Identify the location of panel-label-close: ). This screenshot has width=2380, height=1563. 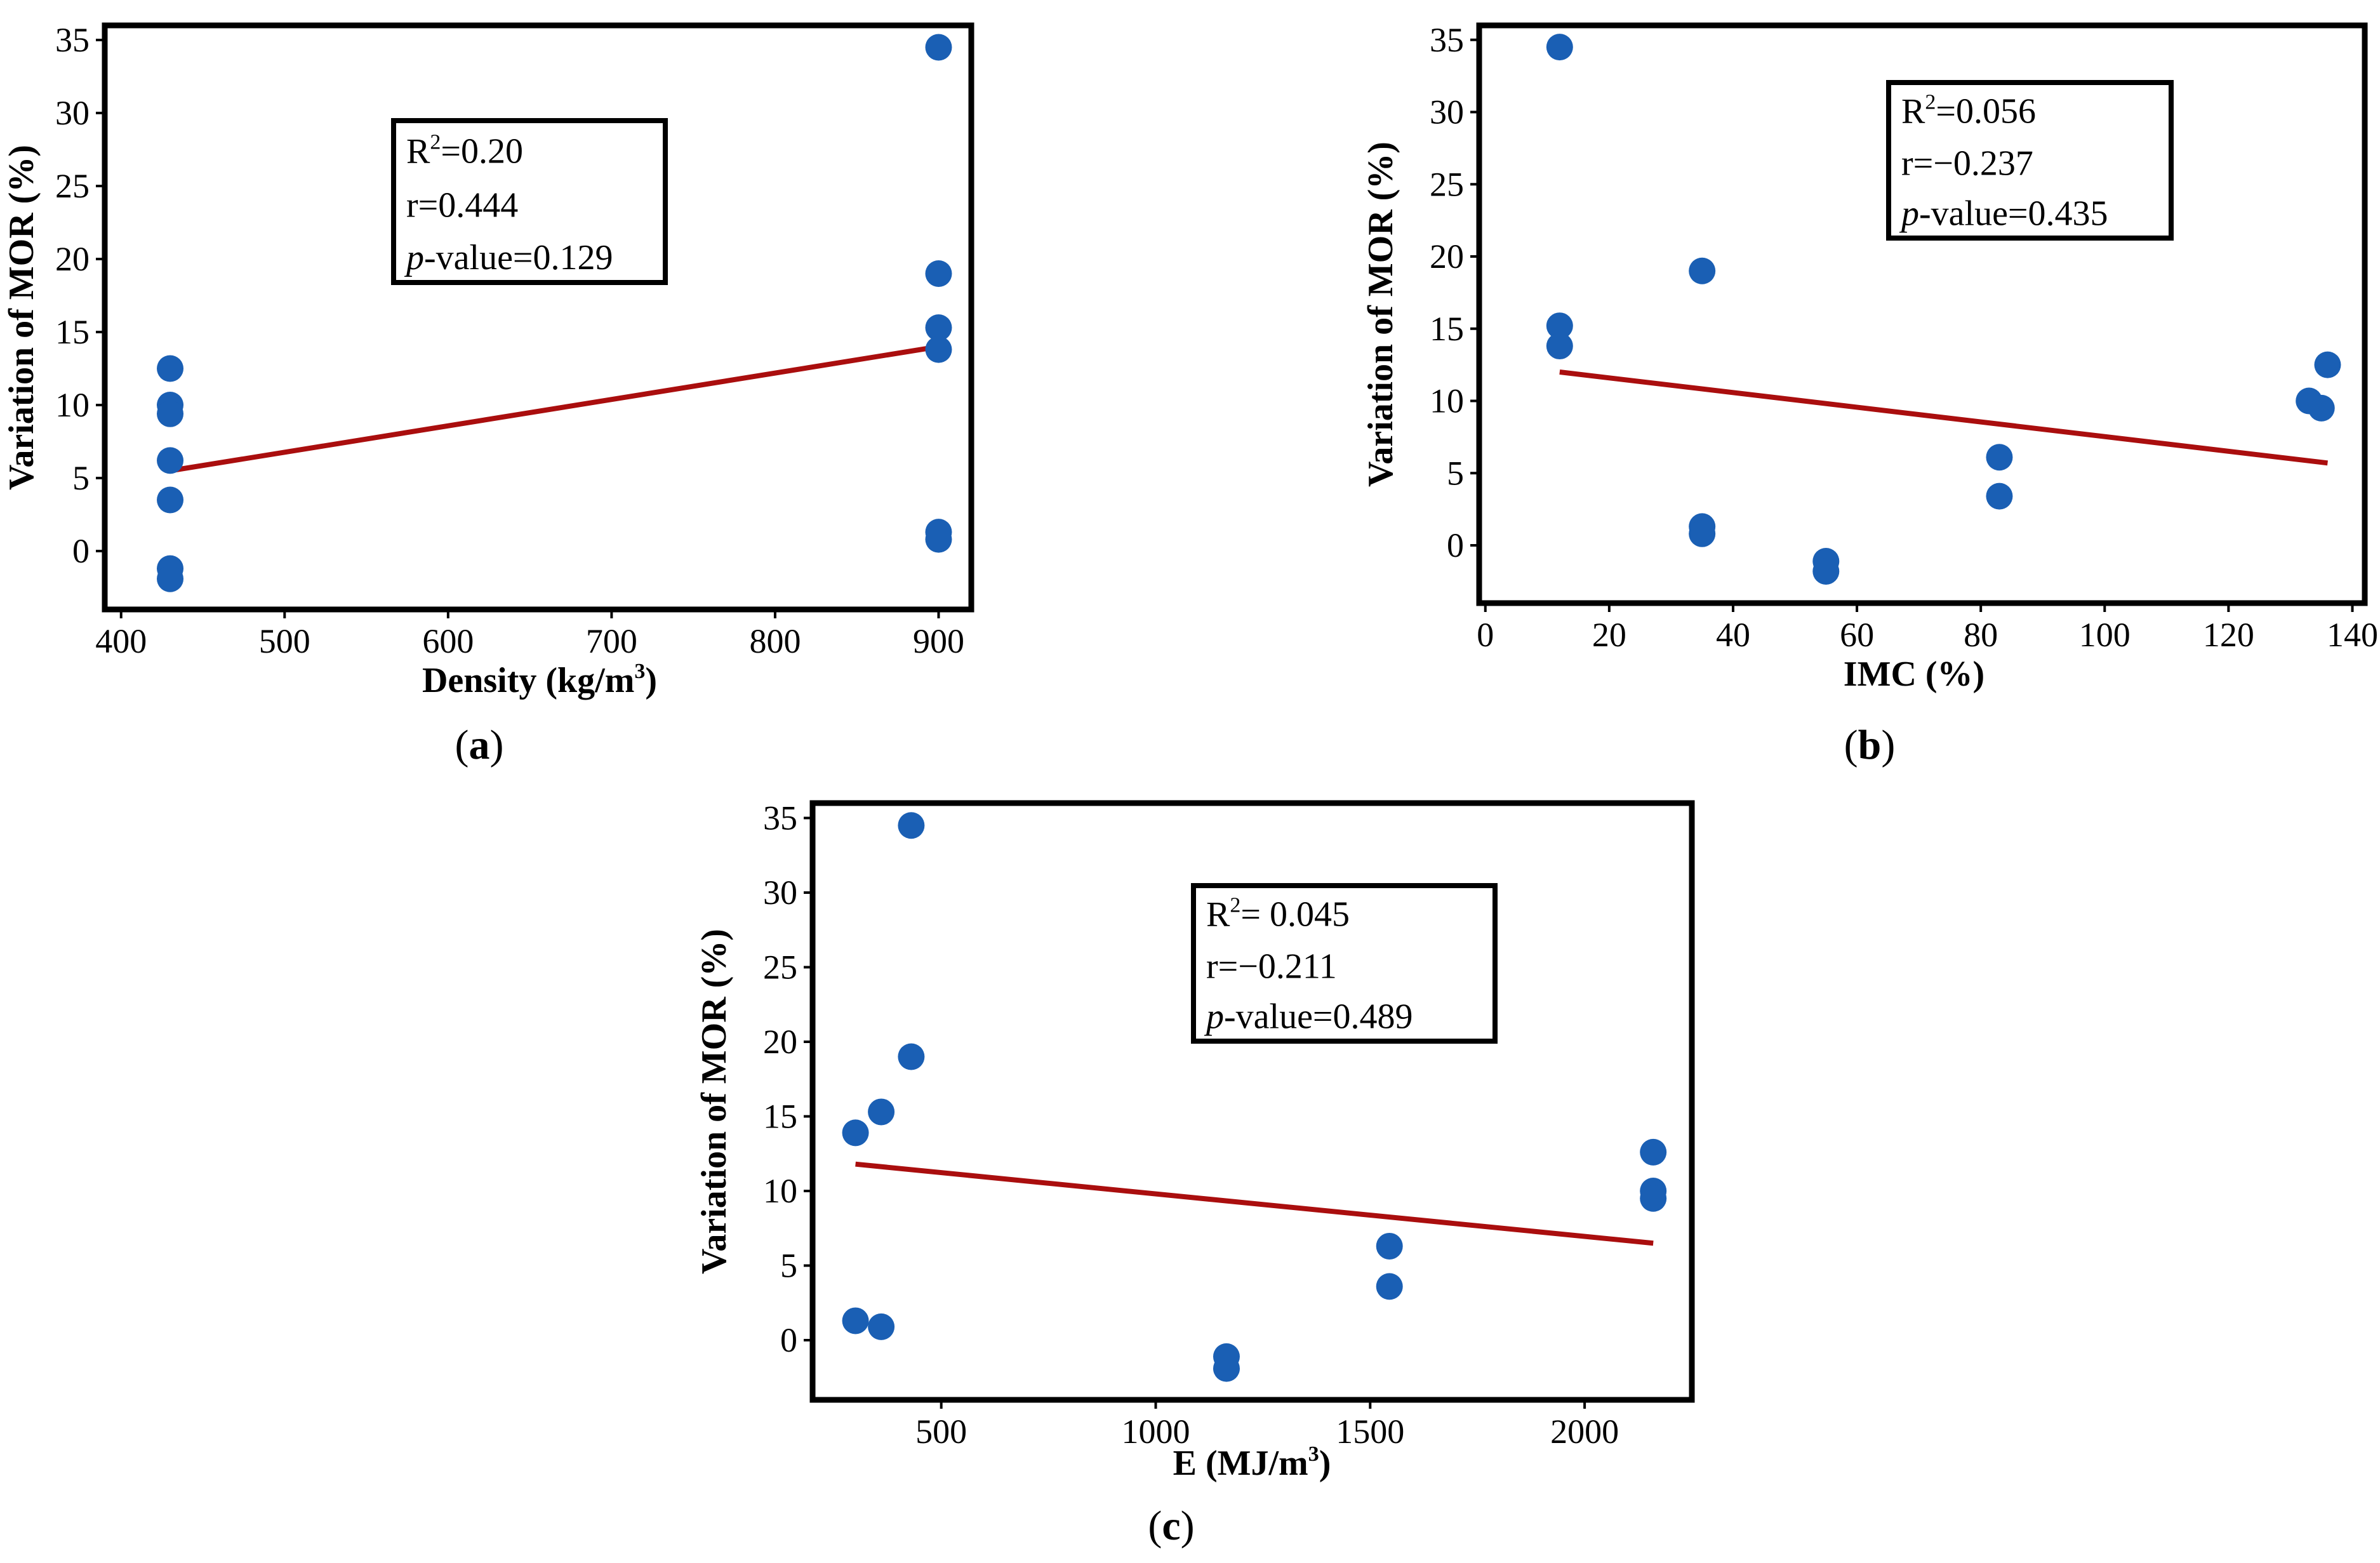
(497, 745).